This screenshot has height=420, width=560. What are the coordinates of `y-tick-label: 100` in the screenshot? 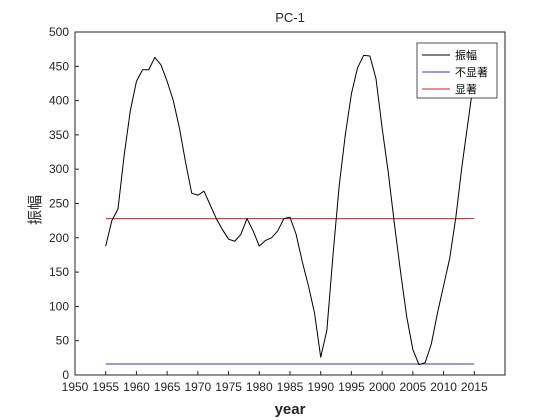 It's located at (59, 306).